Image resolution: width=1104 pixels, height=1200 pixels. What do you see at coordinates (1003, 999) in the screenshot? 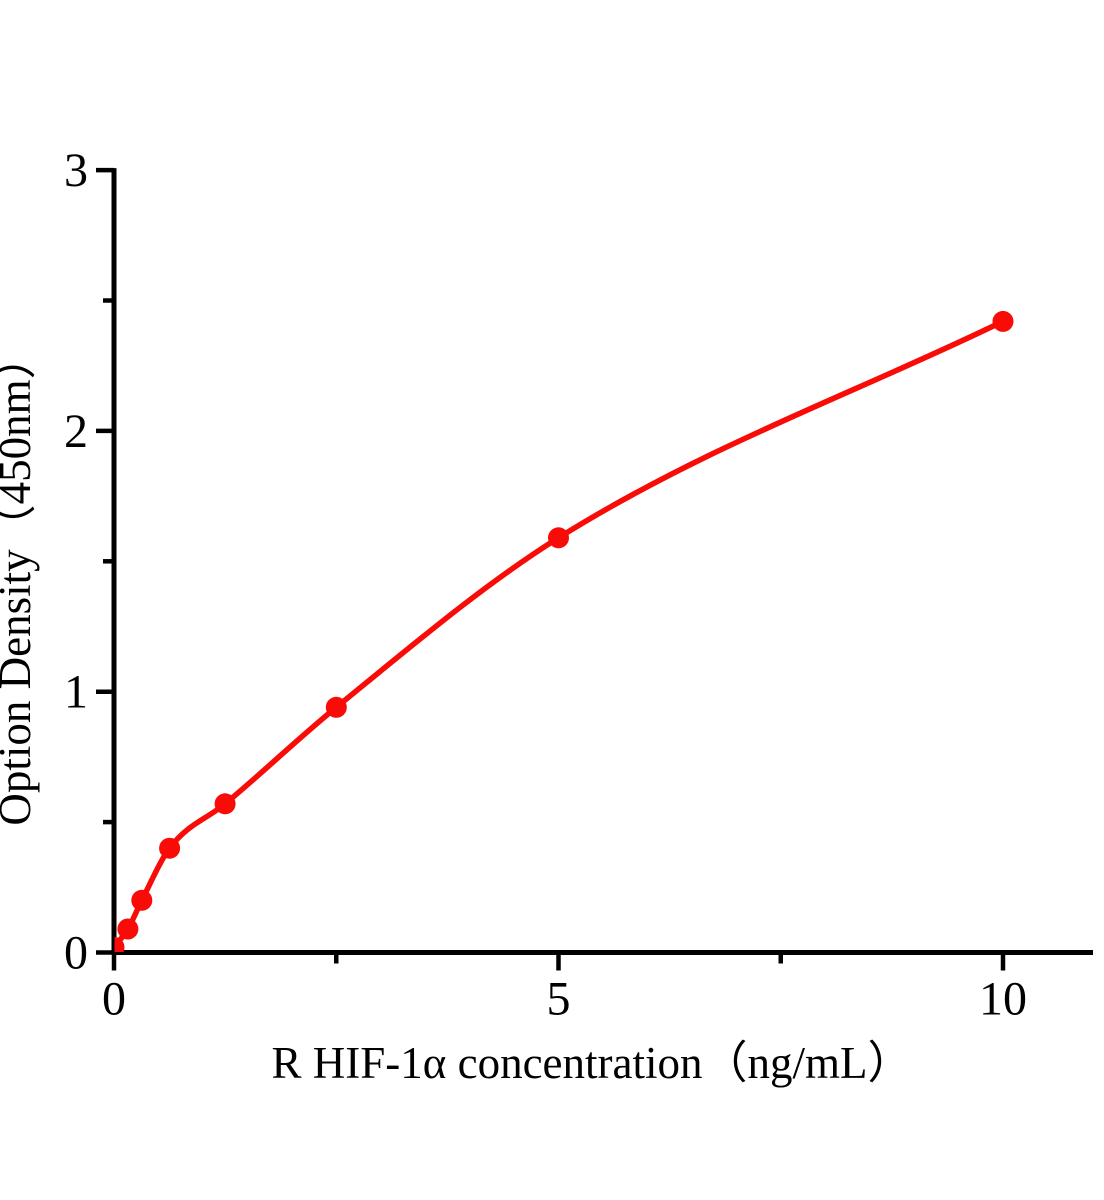
I see `x-tick-label: 10` at bounding box center [1003, 999].